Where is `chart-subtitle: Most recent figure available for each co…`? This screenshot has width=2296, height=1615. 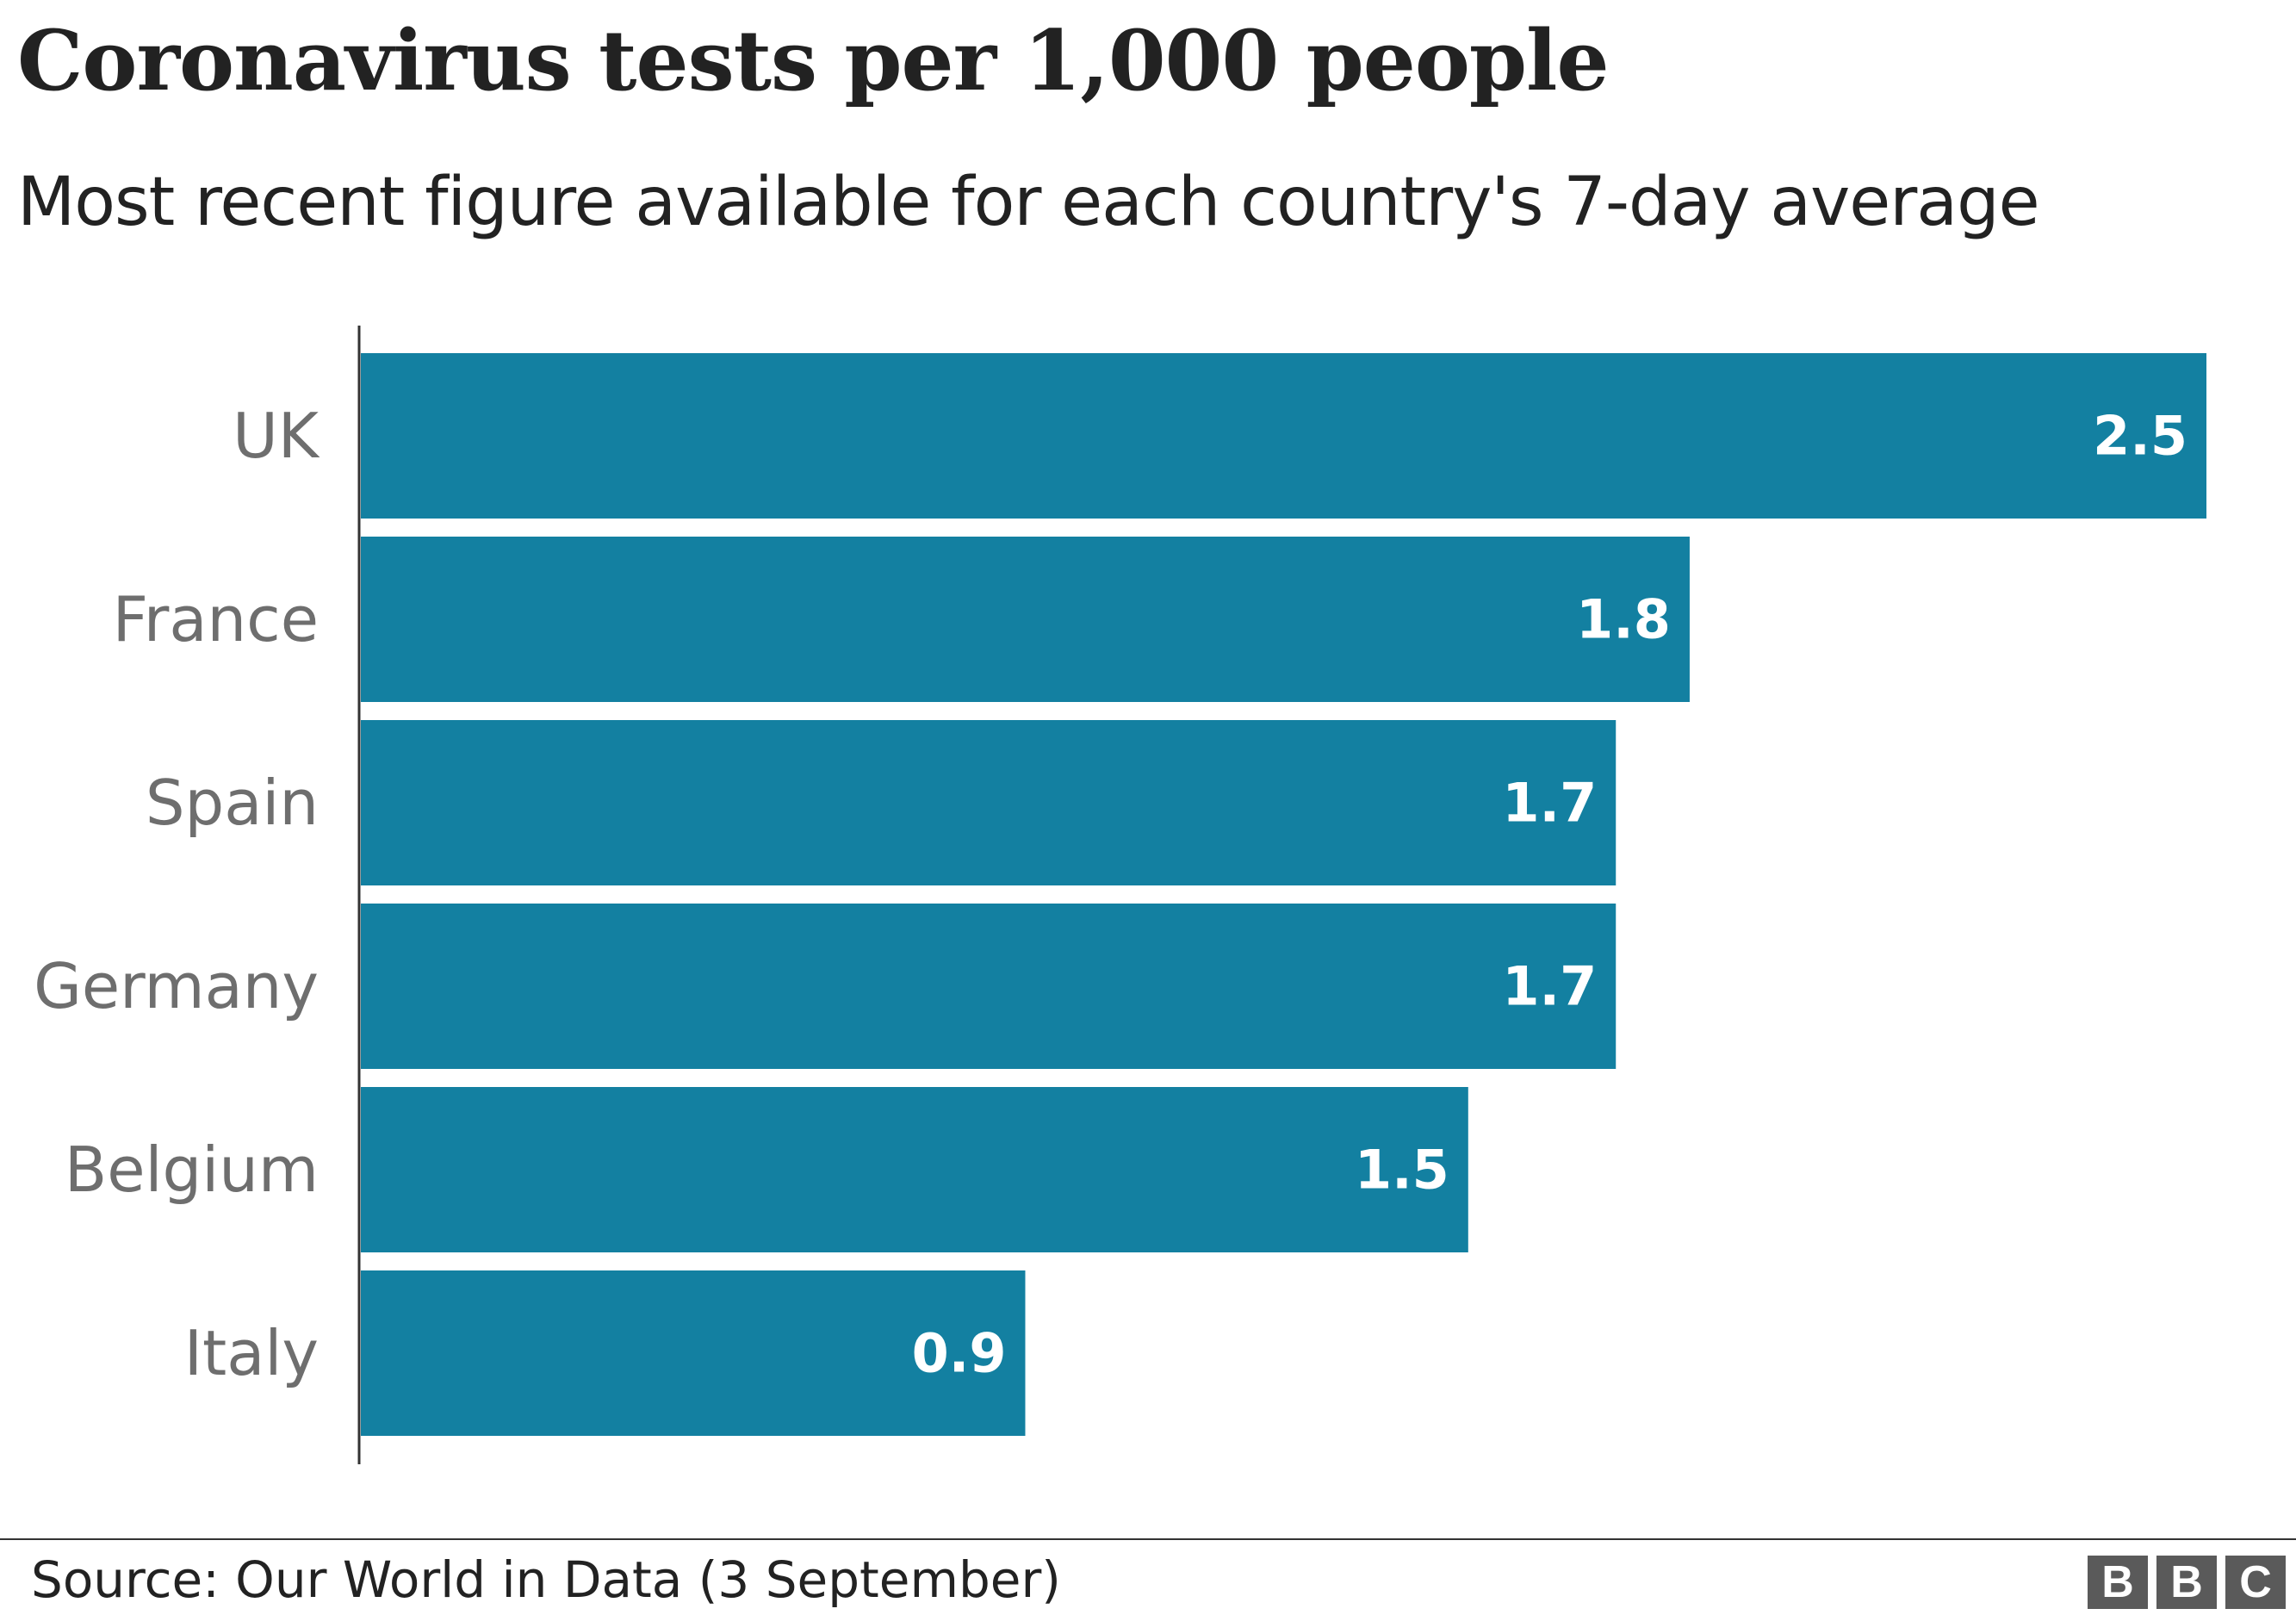 chart-subtitle: Most recent figure available for each co… is located at coordinates (1028, 202).